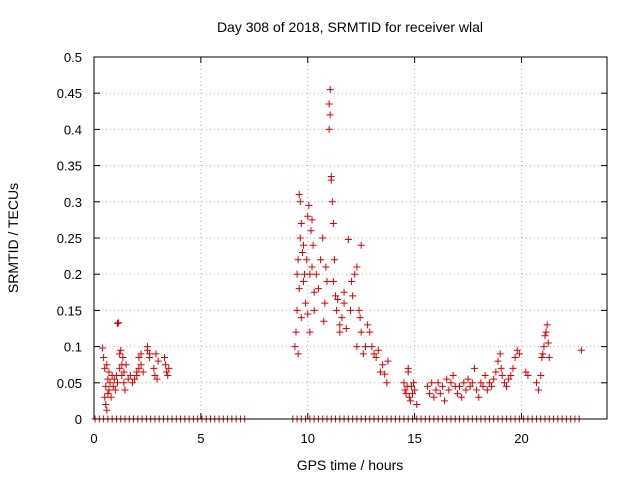 This screenshot has width=640, height=480. Describe the element at coordinates (69, 166) in the screenshot. I see `y-tick-label: 0.35` at that location.